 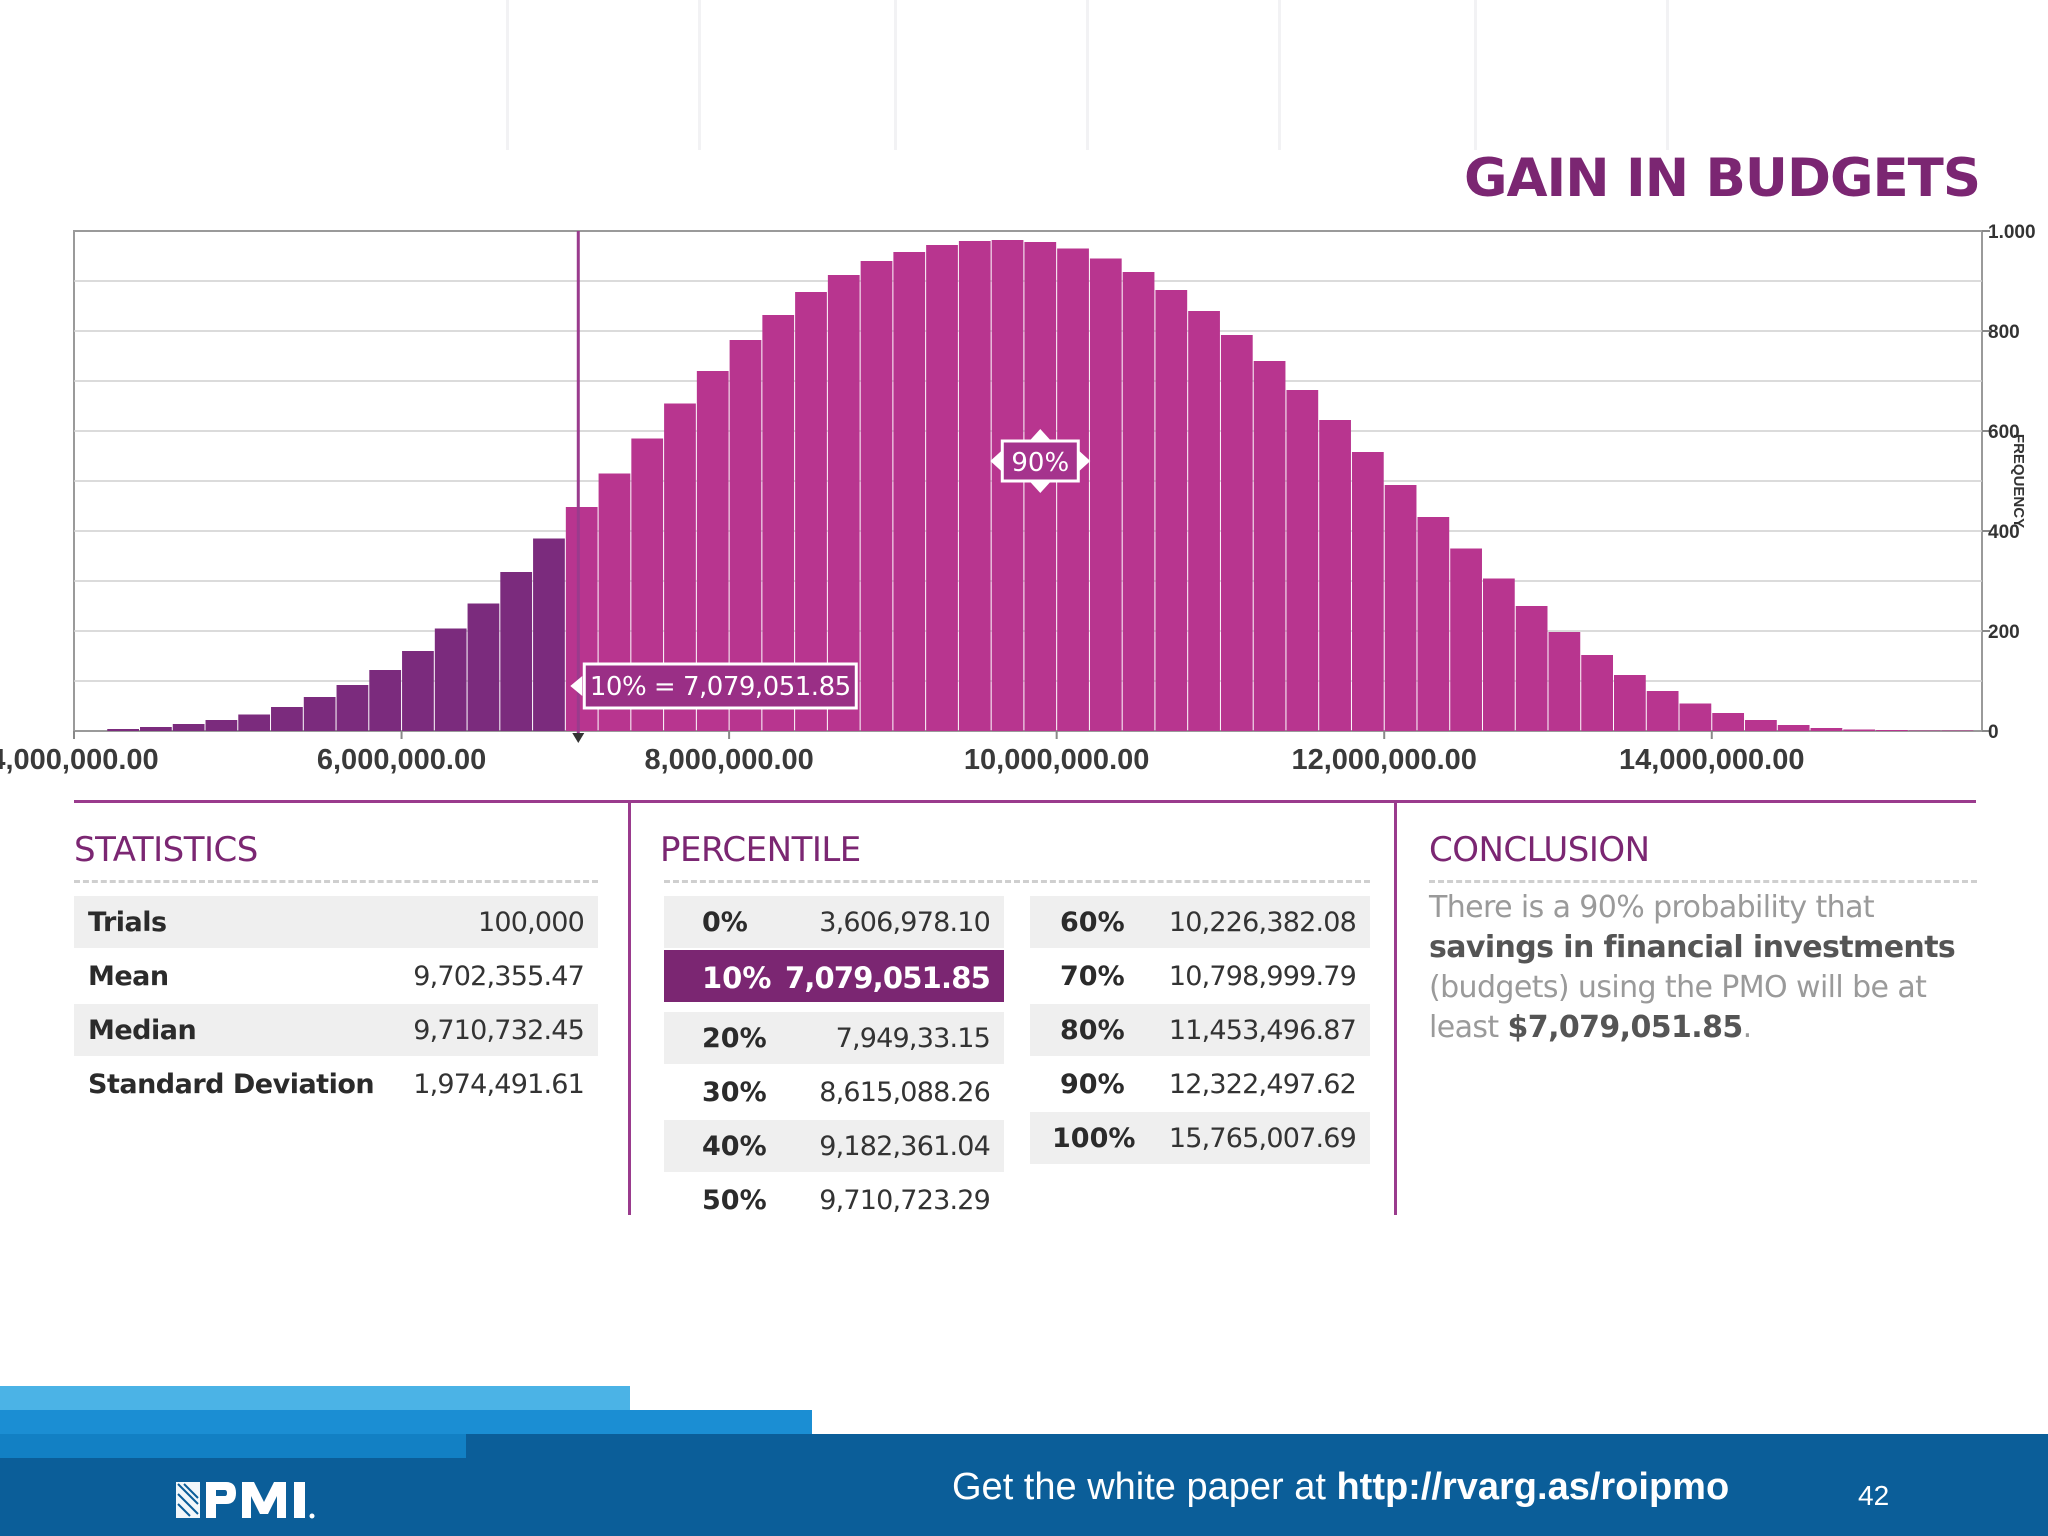 I want to click on footer-text-prefix: Get the white paper at, so click(x=1144, y=1487).